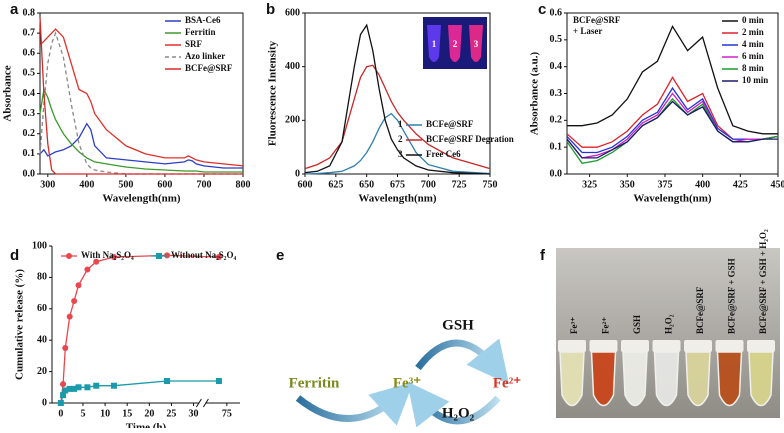 The image size is (784, 433). What do you see at coordinates (164, 184) in the screenshot?
I see `x-tick-label: 600` at bounding box center [164, 184].